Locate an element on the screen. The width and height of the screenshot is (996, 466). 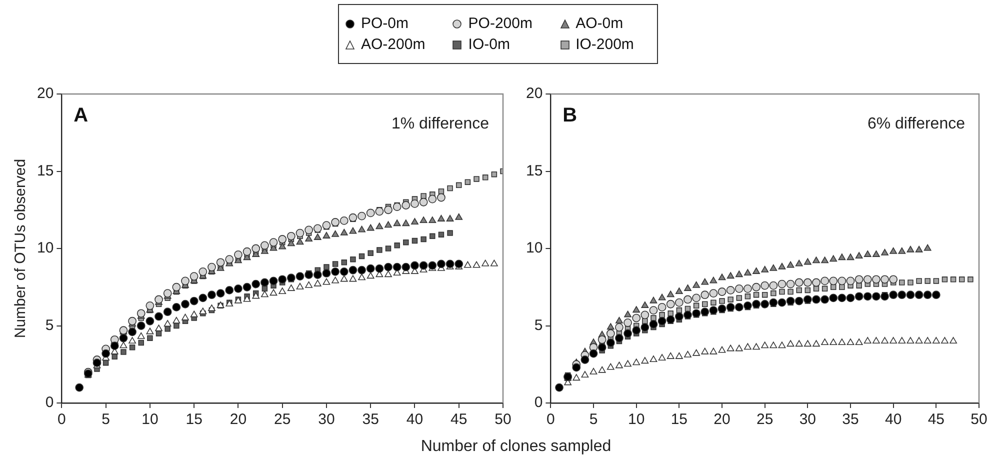
legend-label: IO-200m is located at coordinates (605, 44).